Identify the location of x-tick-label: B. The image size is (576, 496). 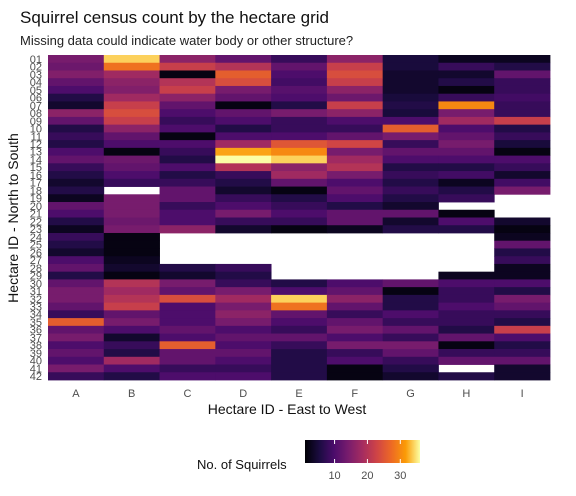
(131, 394).